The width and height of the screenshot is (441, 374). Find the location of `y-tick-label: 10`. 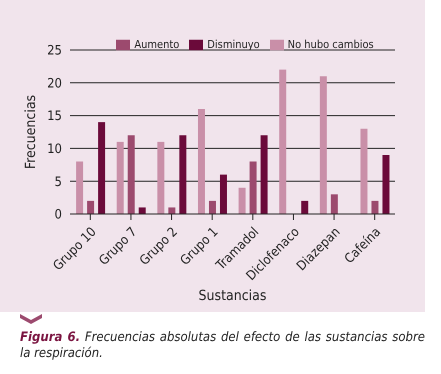

y-tick-label: 10 is located at coordinates (54, 150).